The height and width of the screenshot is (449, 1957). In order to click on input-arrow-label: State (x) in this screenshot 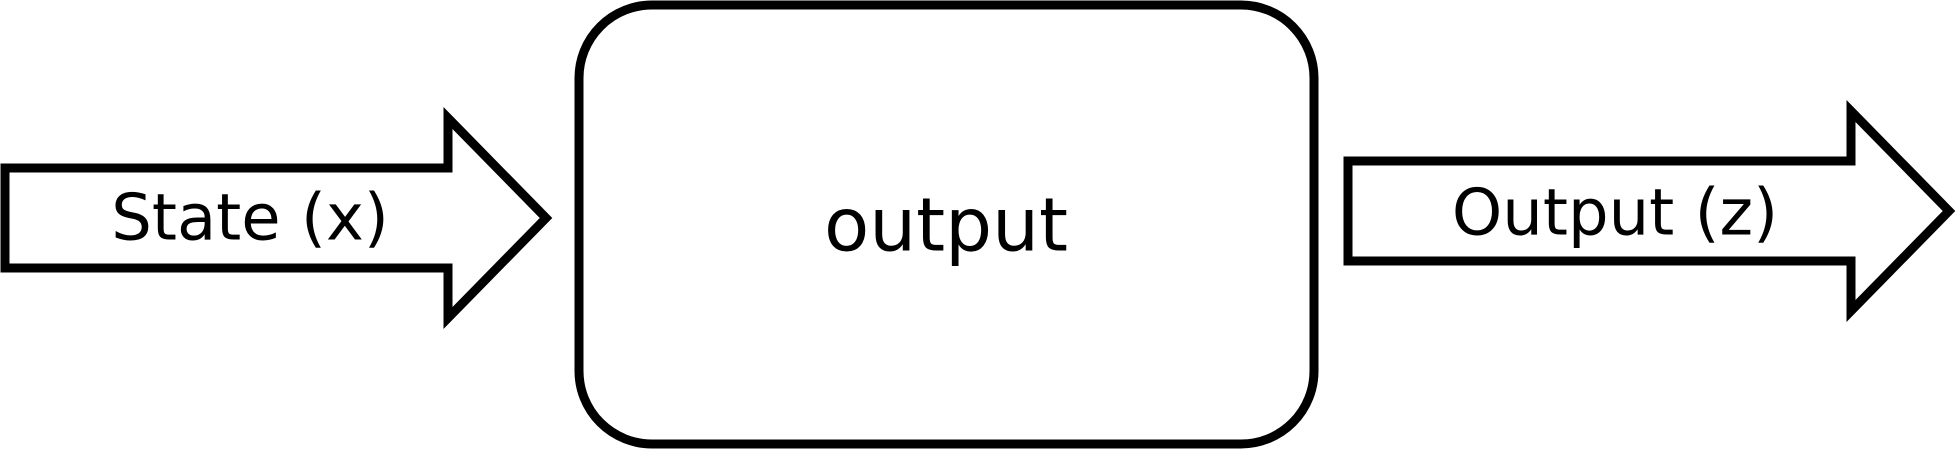, I will do `click(250, 219)`.